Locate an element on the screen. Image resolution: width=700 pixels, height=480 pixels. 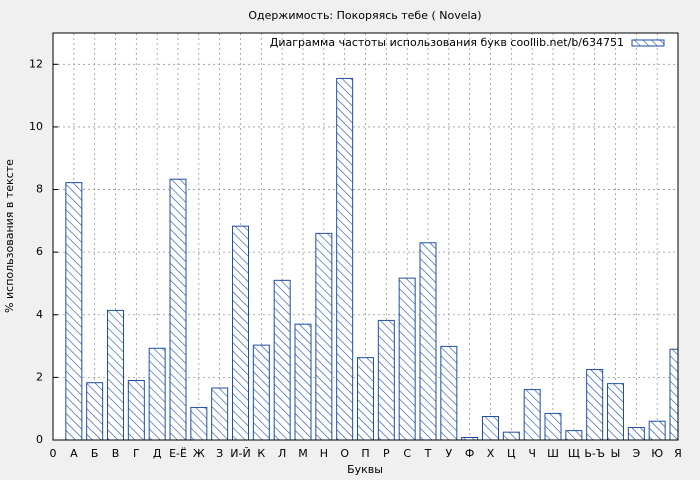
y-tick-label: 12 is located at coordinates (36, 63).